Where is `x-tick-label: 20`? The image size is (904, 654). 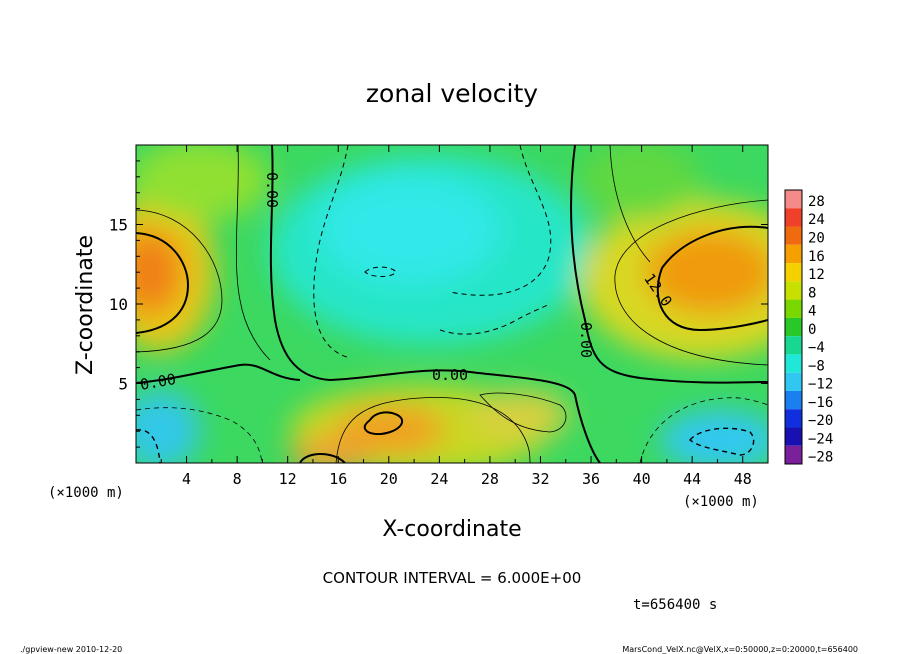 x-tick-label: 20 is located at coordinates (389, 479).